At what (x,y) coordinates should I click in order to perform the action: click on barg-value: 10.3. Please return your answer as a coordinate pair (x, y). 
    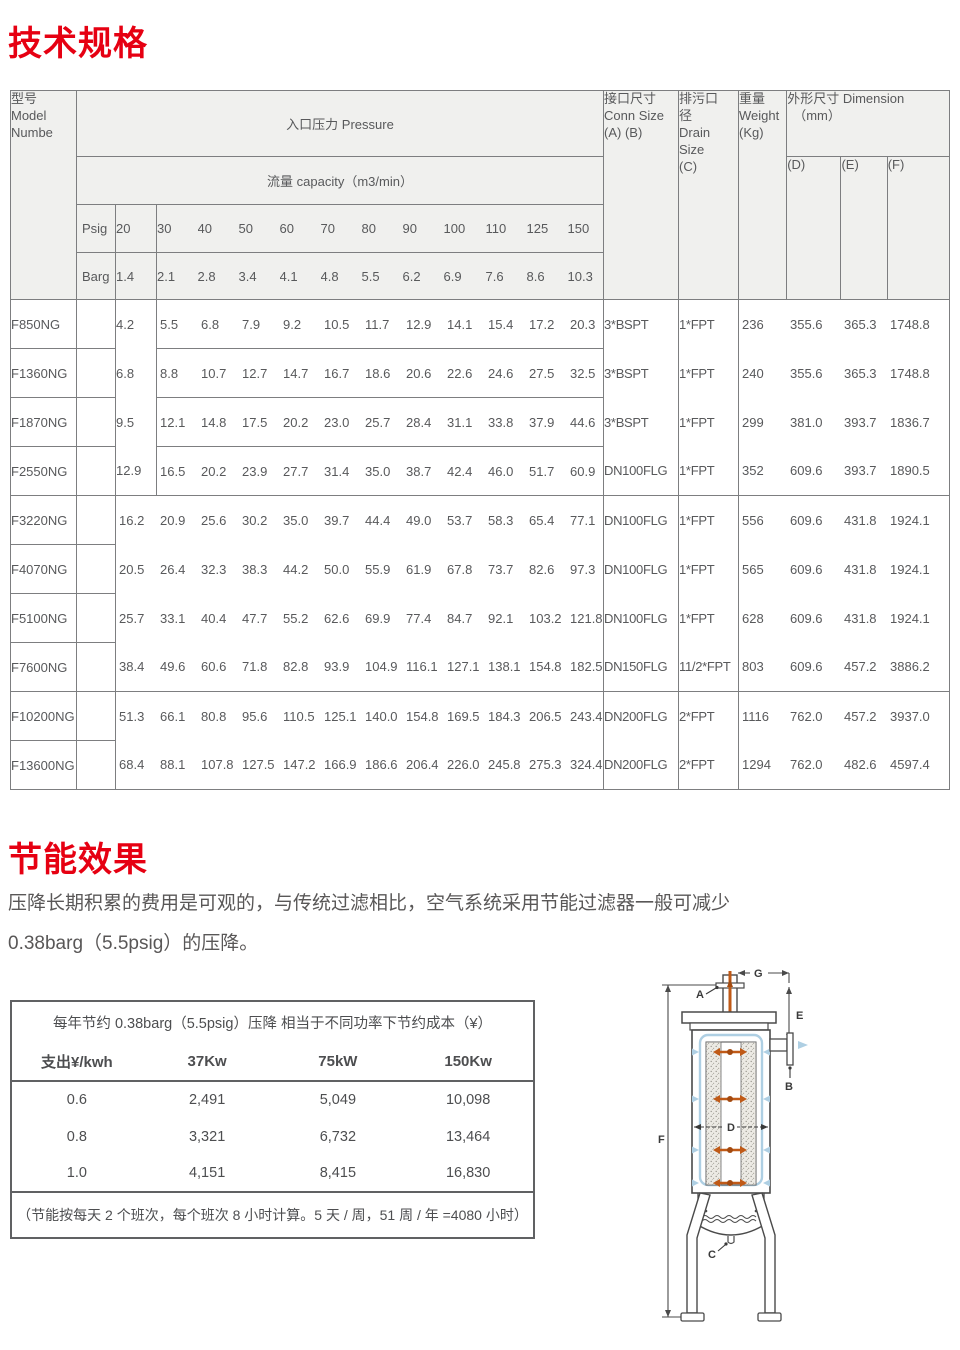
    Looking at the image, I should click on (585, 276).